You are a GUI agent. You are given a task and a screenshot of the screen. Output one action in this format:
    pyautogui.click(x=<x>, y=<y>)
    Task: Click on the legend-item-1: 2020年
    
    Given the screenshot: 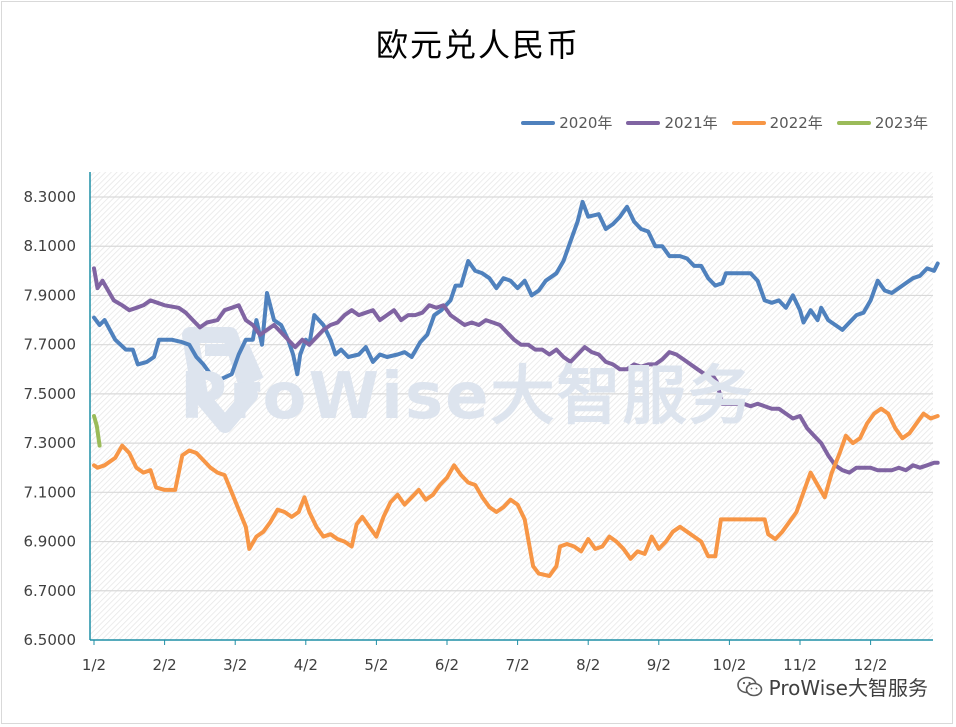 What is the action you would take?
    pyautogui.click(x=566, y=122)
    